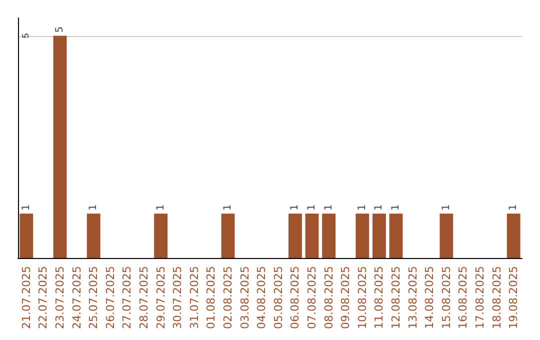 The image size is (540, 340). Describe the element at coordinates (144, 298) in the screenshot. I see `x-tick-label: 28.07.2025` at that location.